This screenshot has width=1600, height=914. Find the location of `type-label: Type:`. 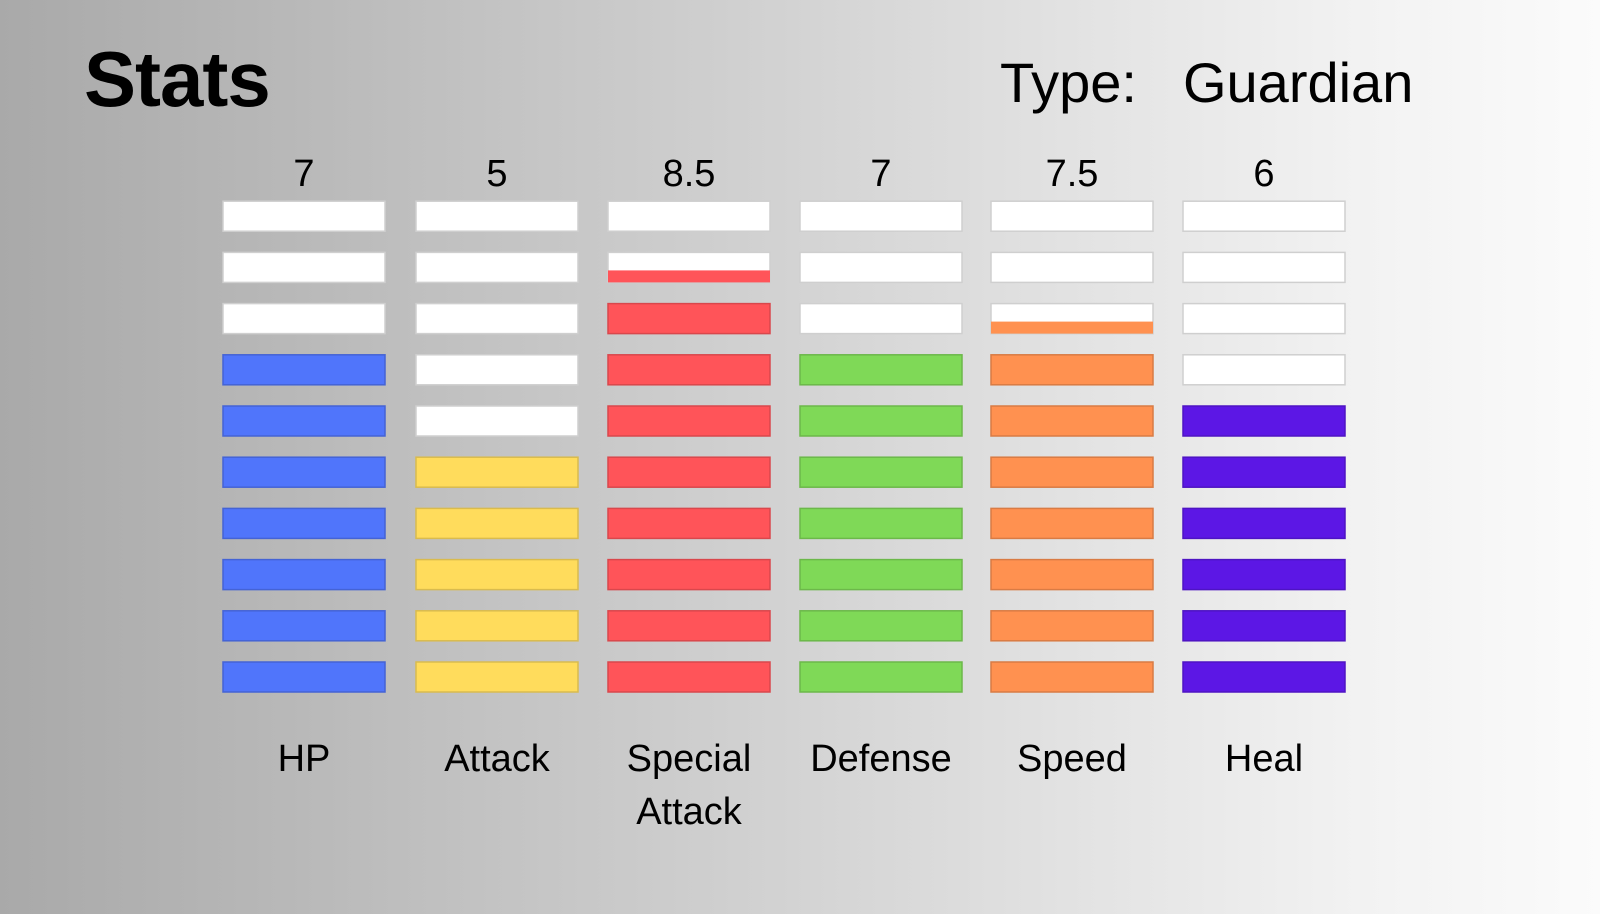

type-label: Type: is located at coordinates (1068, 82).